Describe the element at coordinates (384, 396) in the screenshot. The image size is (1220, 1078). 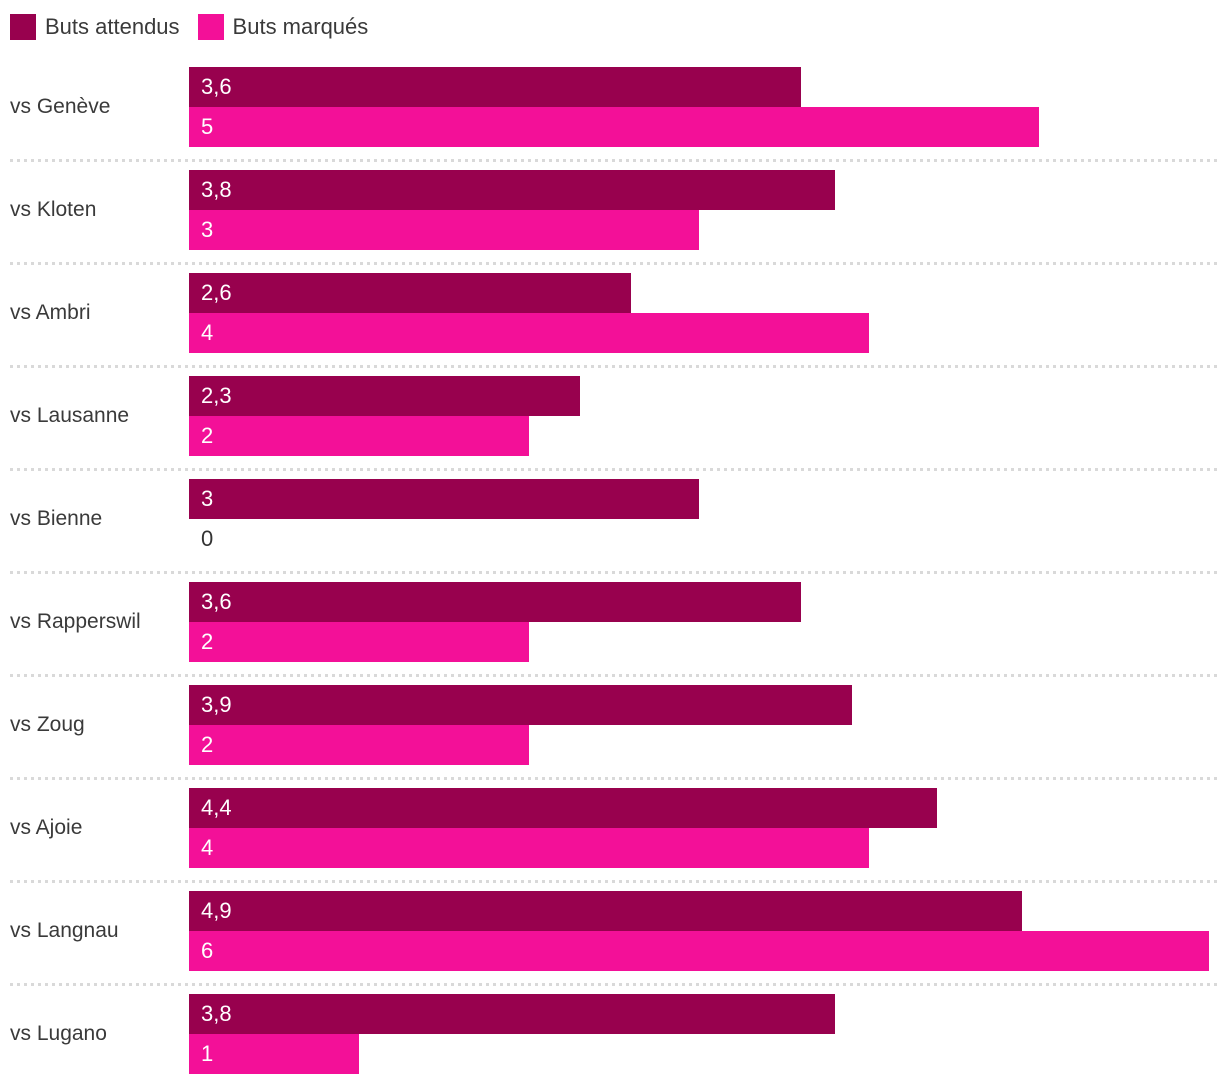
I see `expected-goals-bar: 2,3` at that location.